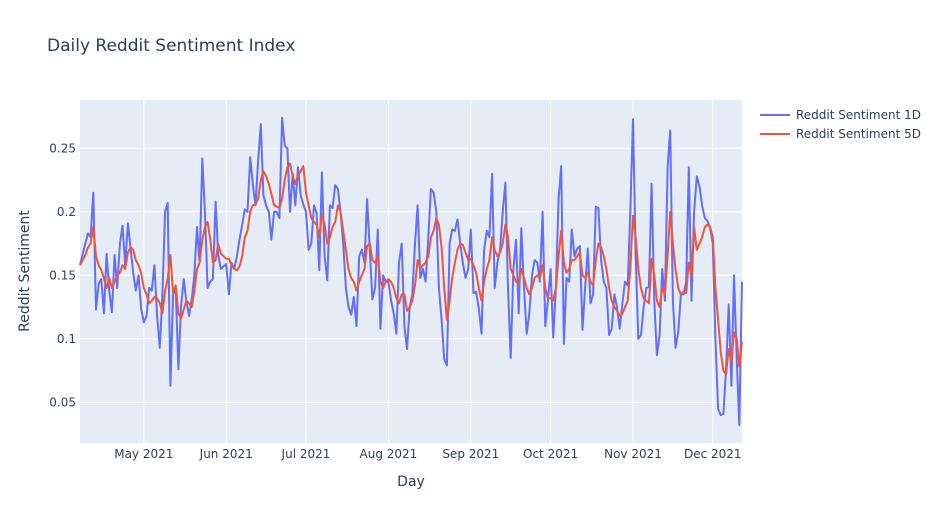 This screenshot has height=525, width=937. I want to click on legend-label-5d: Reddit Sentiment 5D, so click(858, 134).